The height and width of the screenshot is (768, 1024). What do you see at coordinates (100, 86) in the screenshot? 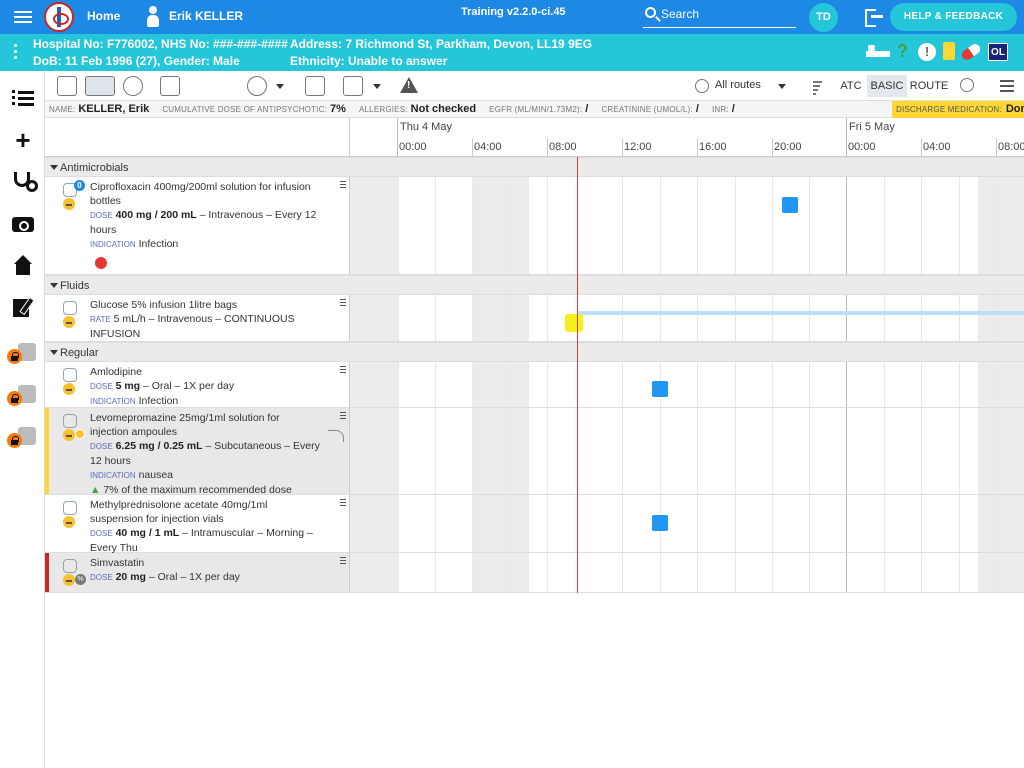
I see `administer-icon` at bounding box center [100, 86].